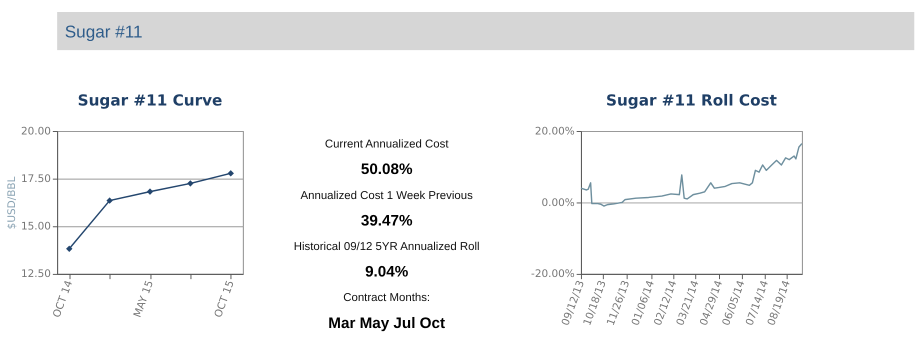 Image resolution: width=920 pixels, height=362 pixels. What do you see at coordinates (386, 221) in the screenshot?
I see `text: 39.47%` at bounding box center [386, 221].